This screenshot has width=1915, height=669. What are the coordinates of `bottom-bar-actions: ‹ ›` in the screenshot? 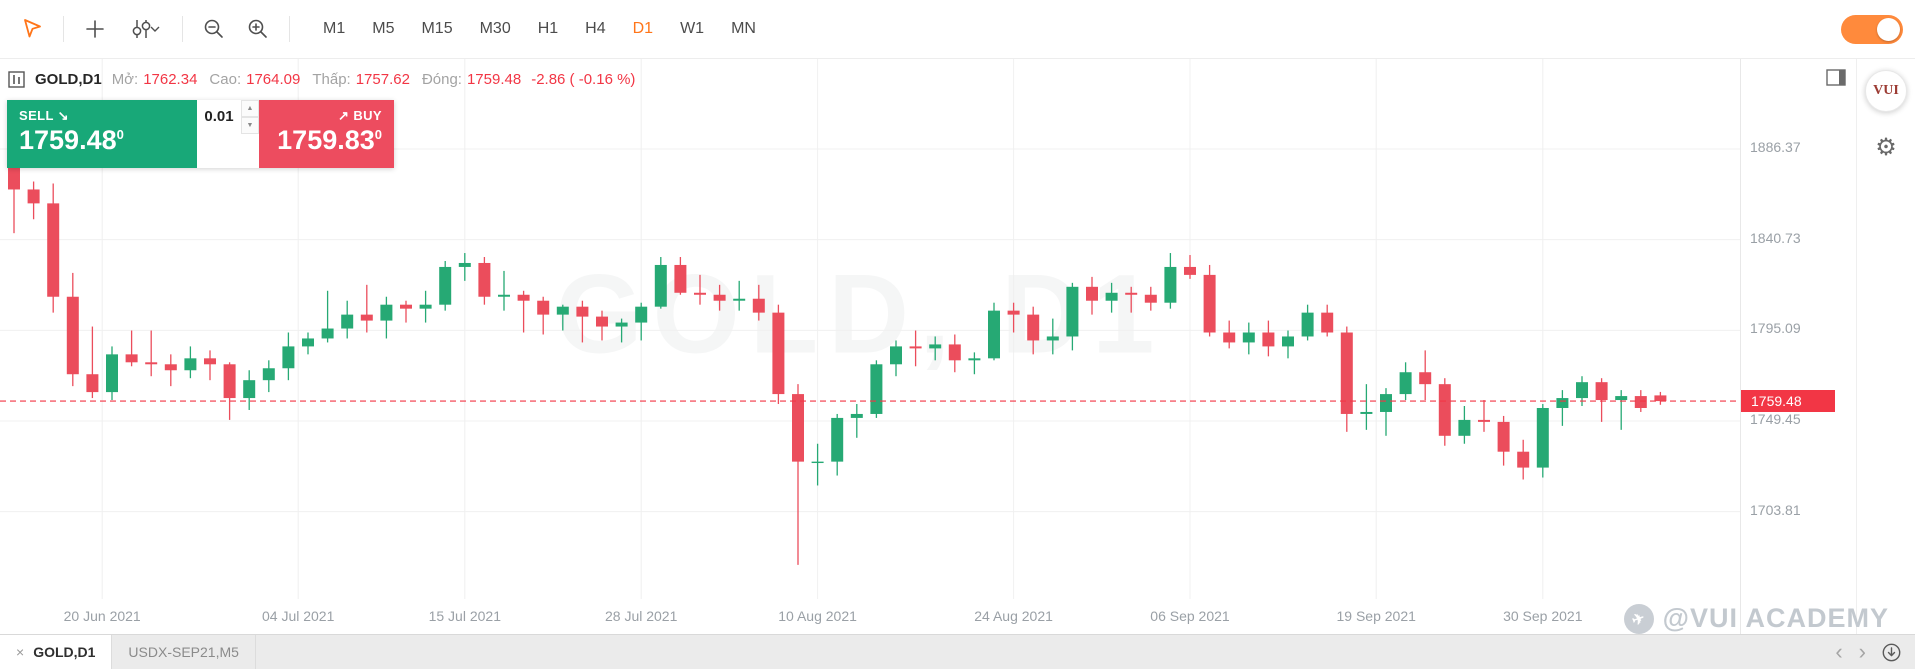 It's located at (1875, 652).